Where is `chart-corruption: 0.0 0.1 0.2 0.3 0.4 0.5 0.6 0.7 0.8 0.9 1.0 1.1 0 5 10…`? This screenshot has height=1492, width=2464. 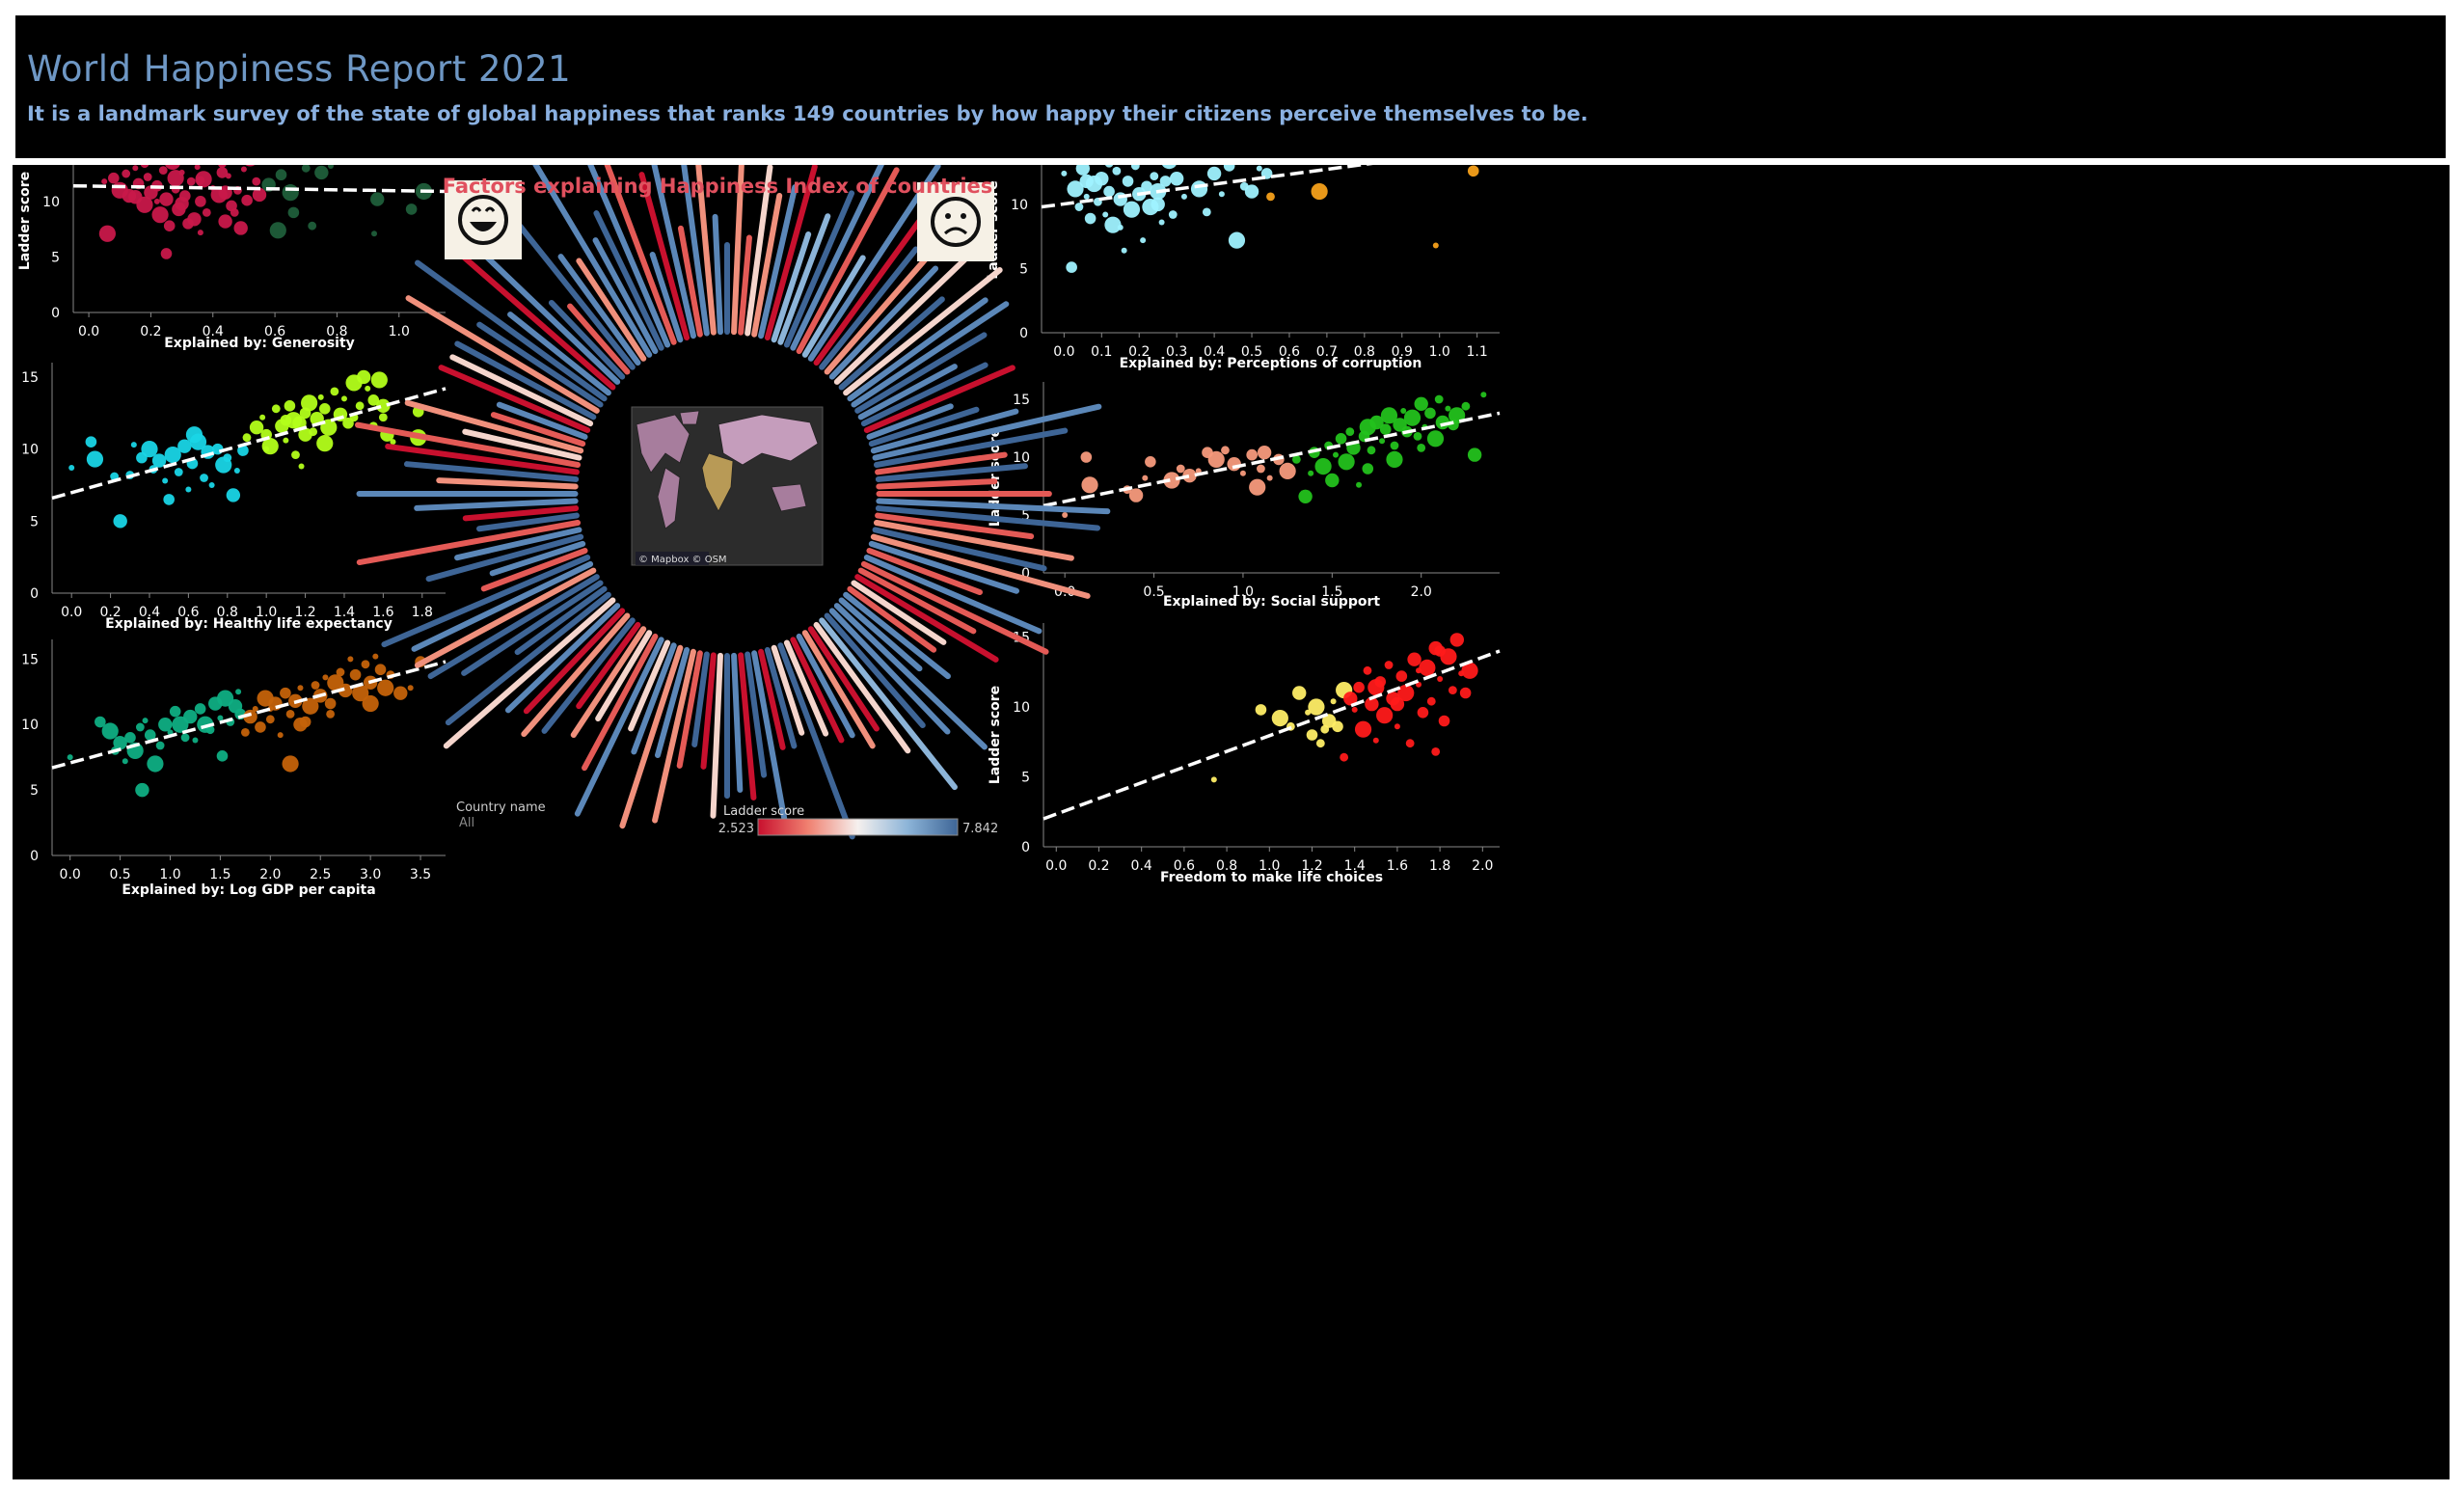
chart-corruption: 0.0 0.1 0.2 0.3 0.4 0.5 0.6 0.7 0.8 0.9 1.0 1.1 0 5 10… is located at coordinates (1243, 268).